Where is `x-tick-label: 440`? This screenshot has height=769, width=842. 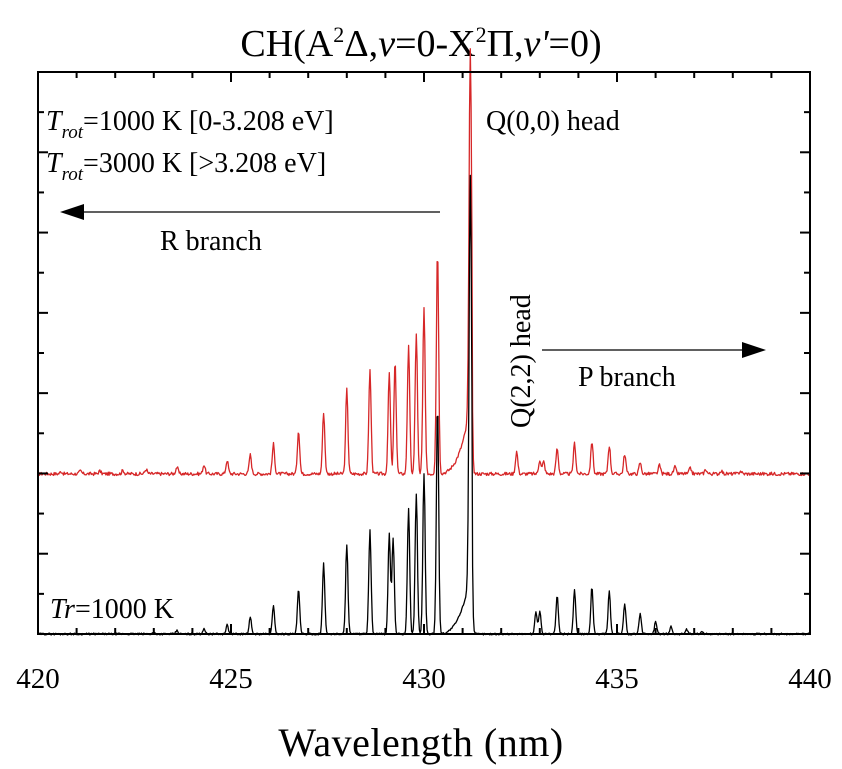 x-tick-label: 440 is located at coordinates (810, 679).